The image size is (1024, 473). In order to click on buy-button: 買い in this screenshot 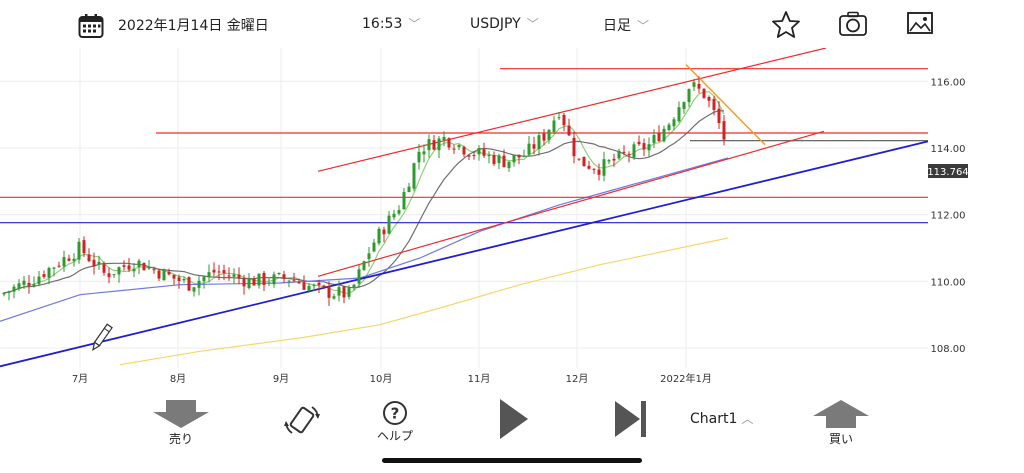, I will do `click(841, 424)`.